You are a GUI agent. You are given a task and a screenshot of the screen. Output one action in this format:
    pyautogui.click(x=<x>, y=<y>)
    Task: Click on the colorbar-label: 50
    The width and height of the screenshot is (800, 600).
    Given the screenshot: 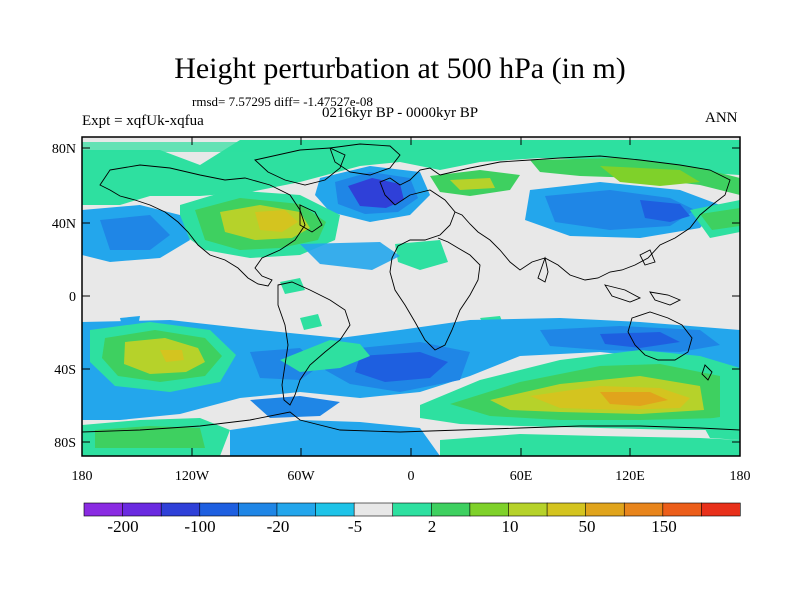 What is the action you would take?
    pyautogui.click(x=587, y=526)
    